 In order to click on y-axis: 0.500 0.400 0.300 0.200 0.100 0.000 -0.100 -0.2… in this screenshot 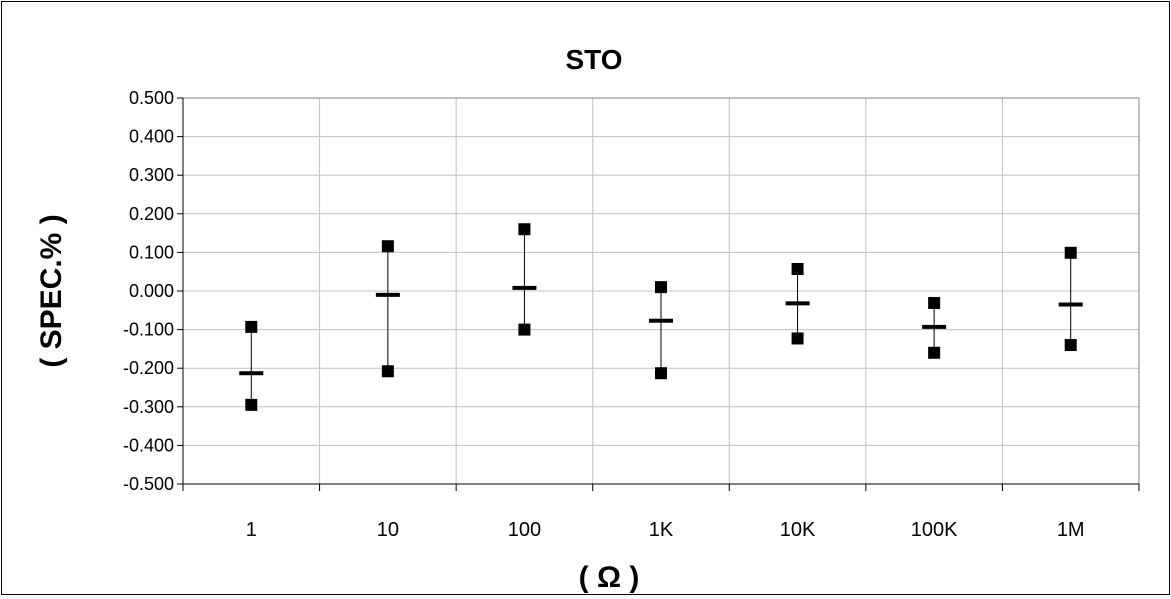, I will do `click(153, 291)`.